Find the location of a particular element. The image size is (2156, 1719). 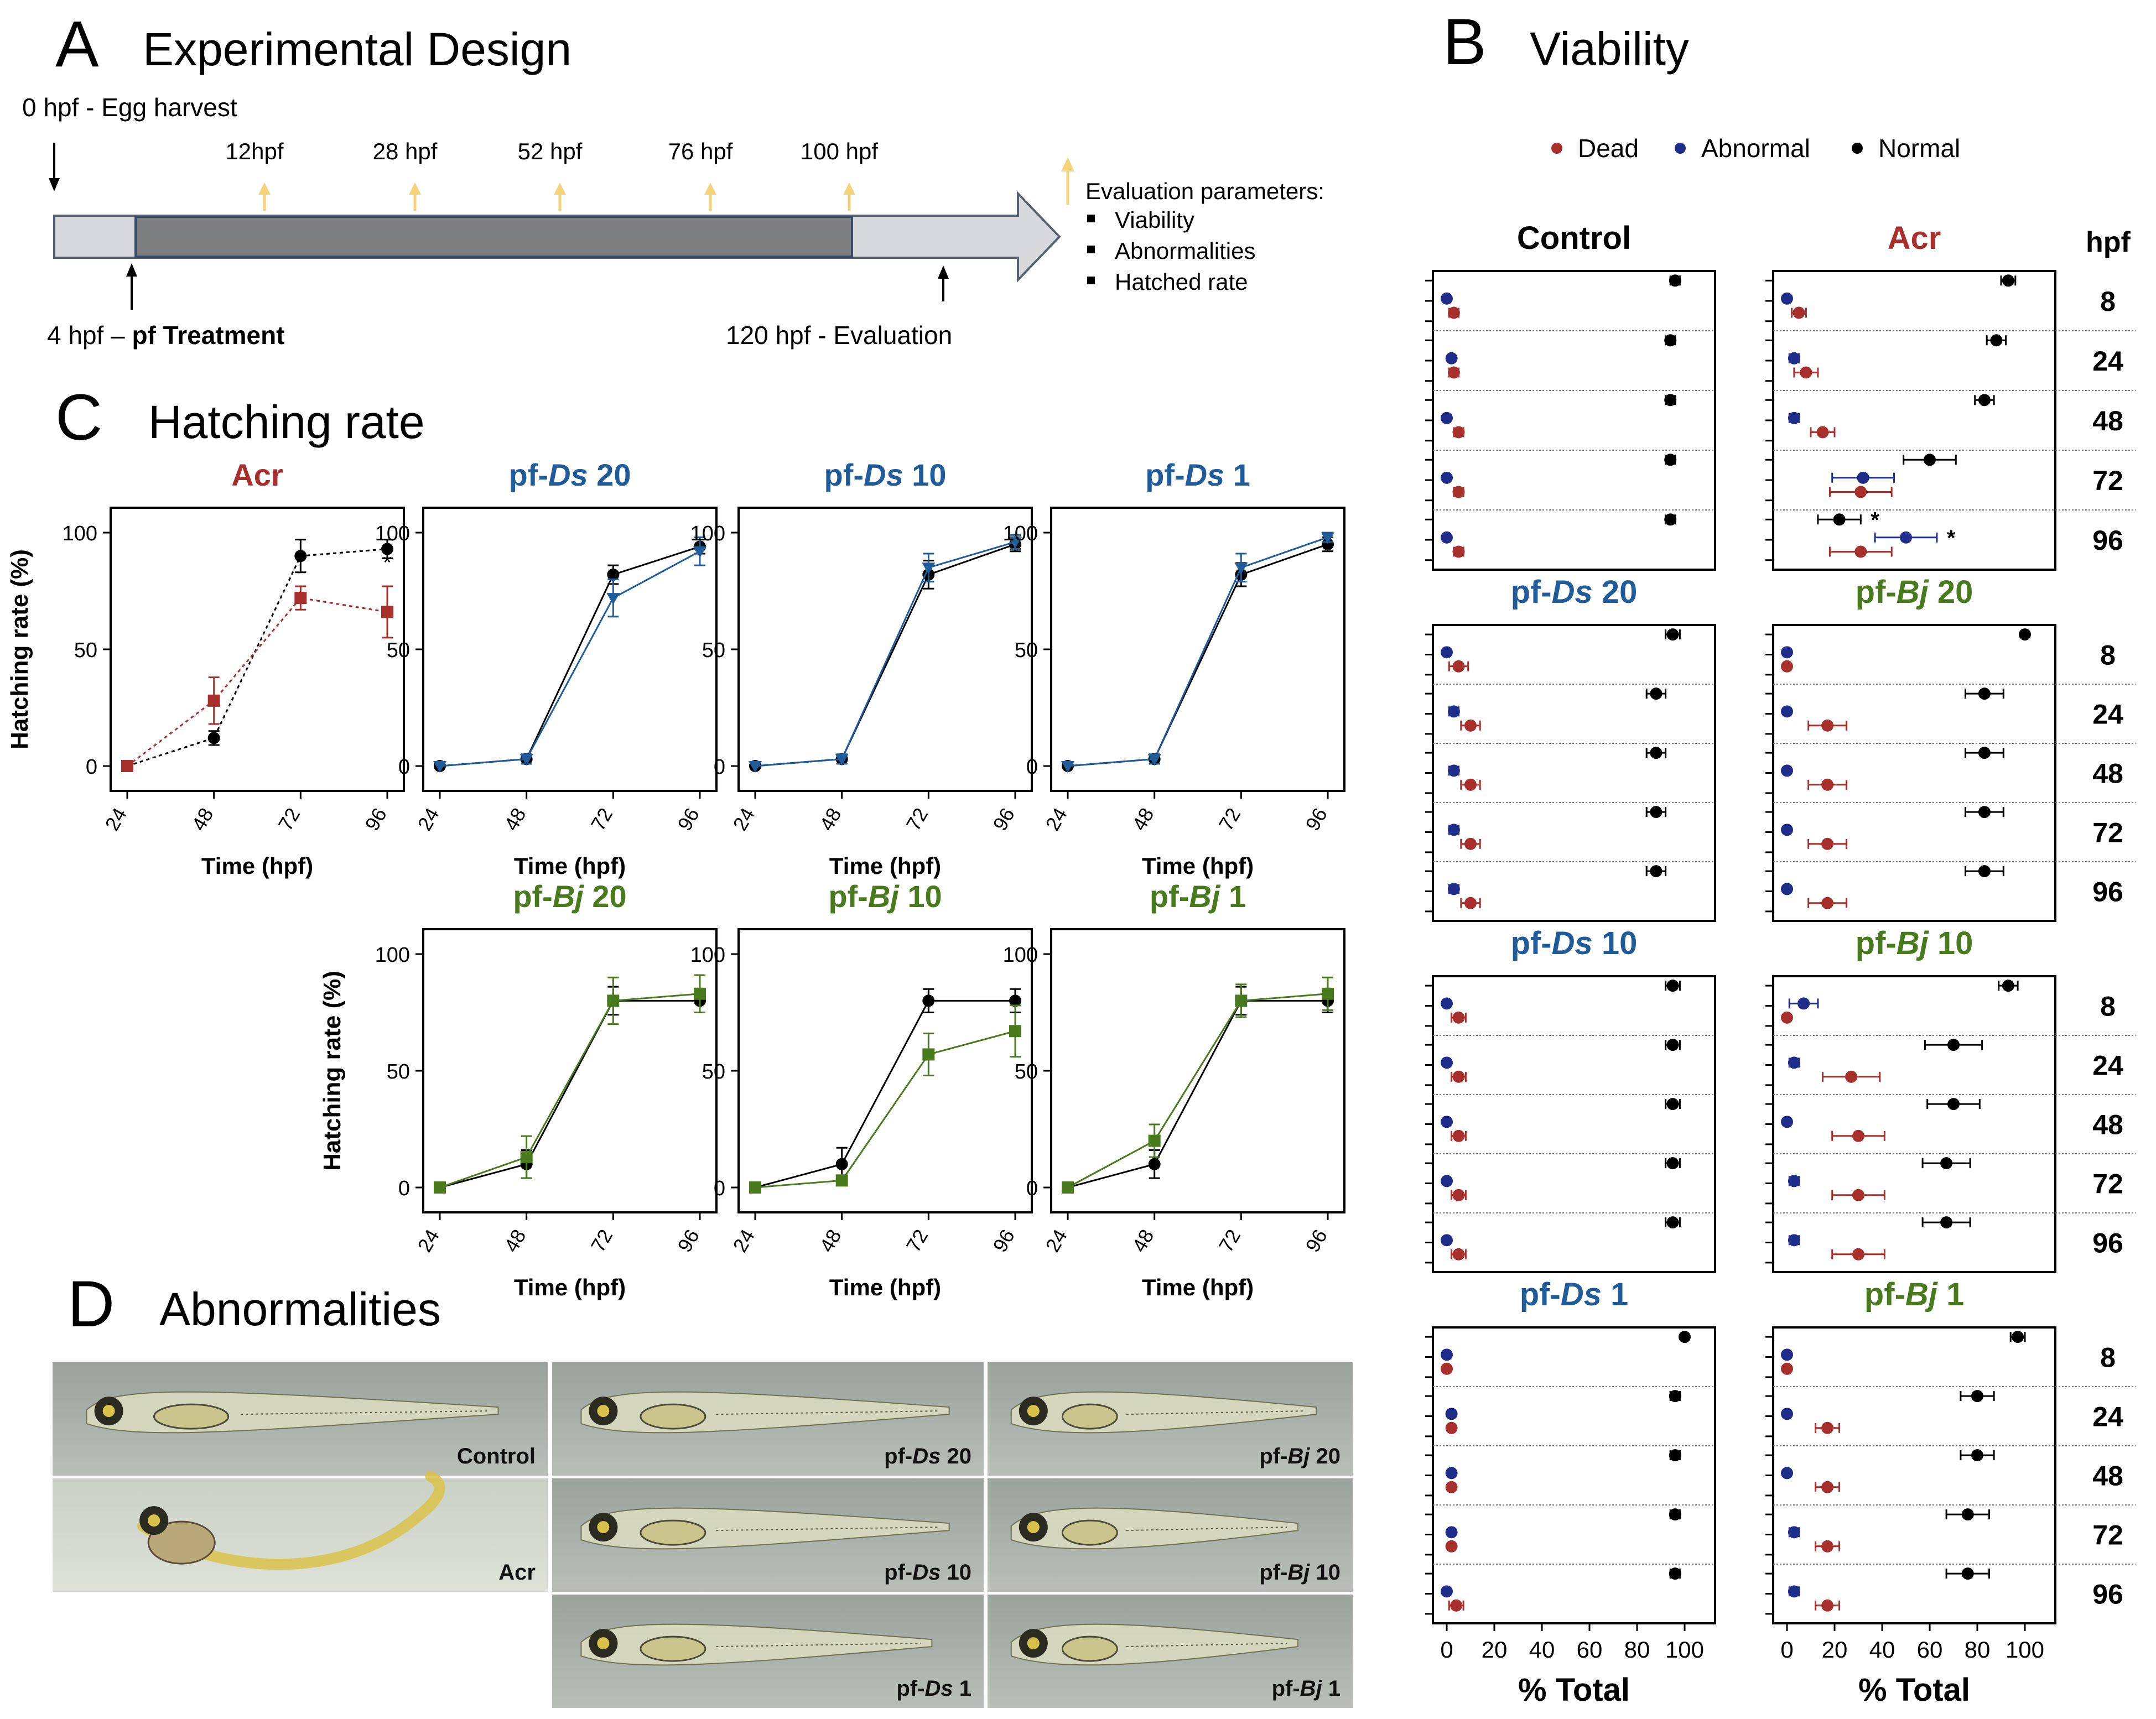

timepoint-arrow-icon is located at coordinates (849, 189).